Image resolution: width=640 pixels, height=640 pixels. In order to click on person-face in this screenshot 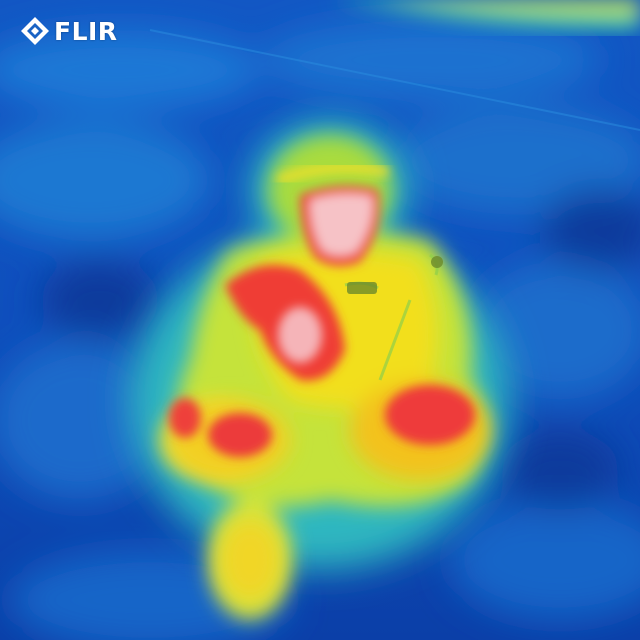, I will do `click(329, 274)`.